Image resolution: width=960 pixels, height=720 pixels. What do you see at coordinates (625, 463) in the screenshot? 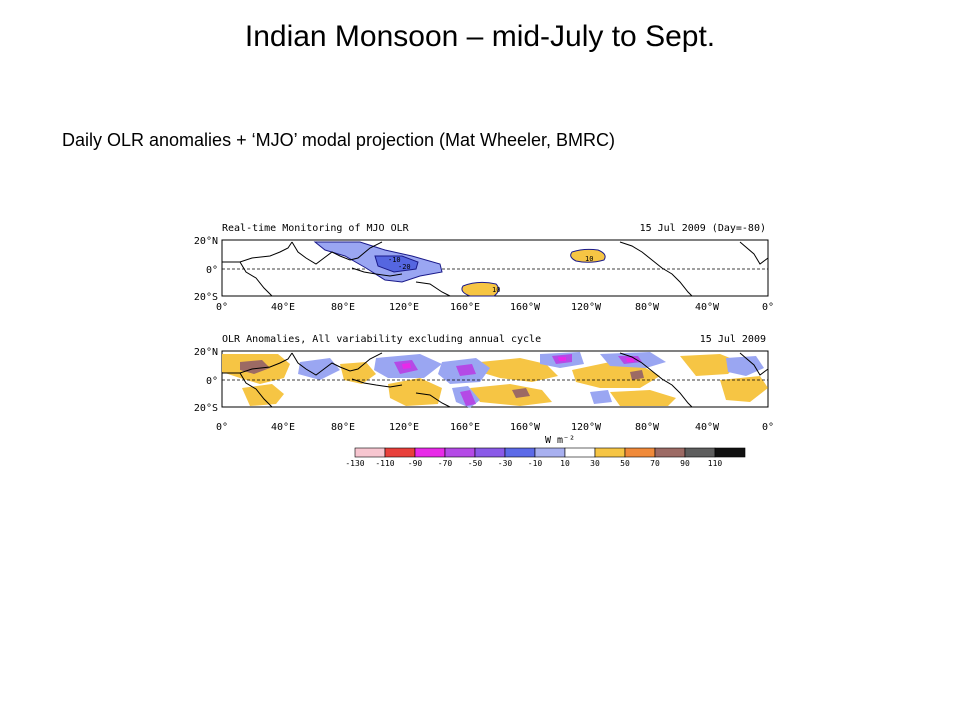
I see `colorbar-tick-label: 50` at bounding box center [625, 463].